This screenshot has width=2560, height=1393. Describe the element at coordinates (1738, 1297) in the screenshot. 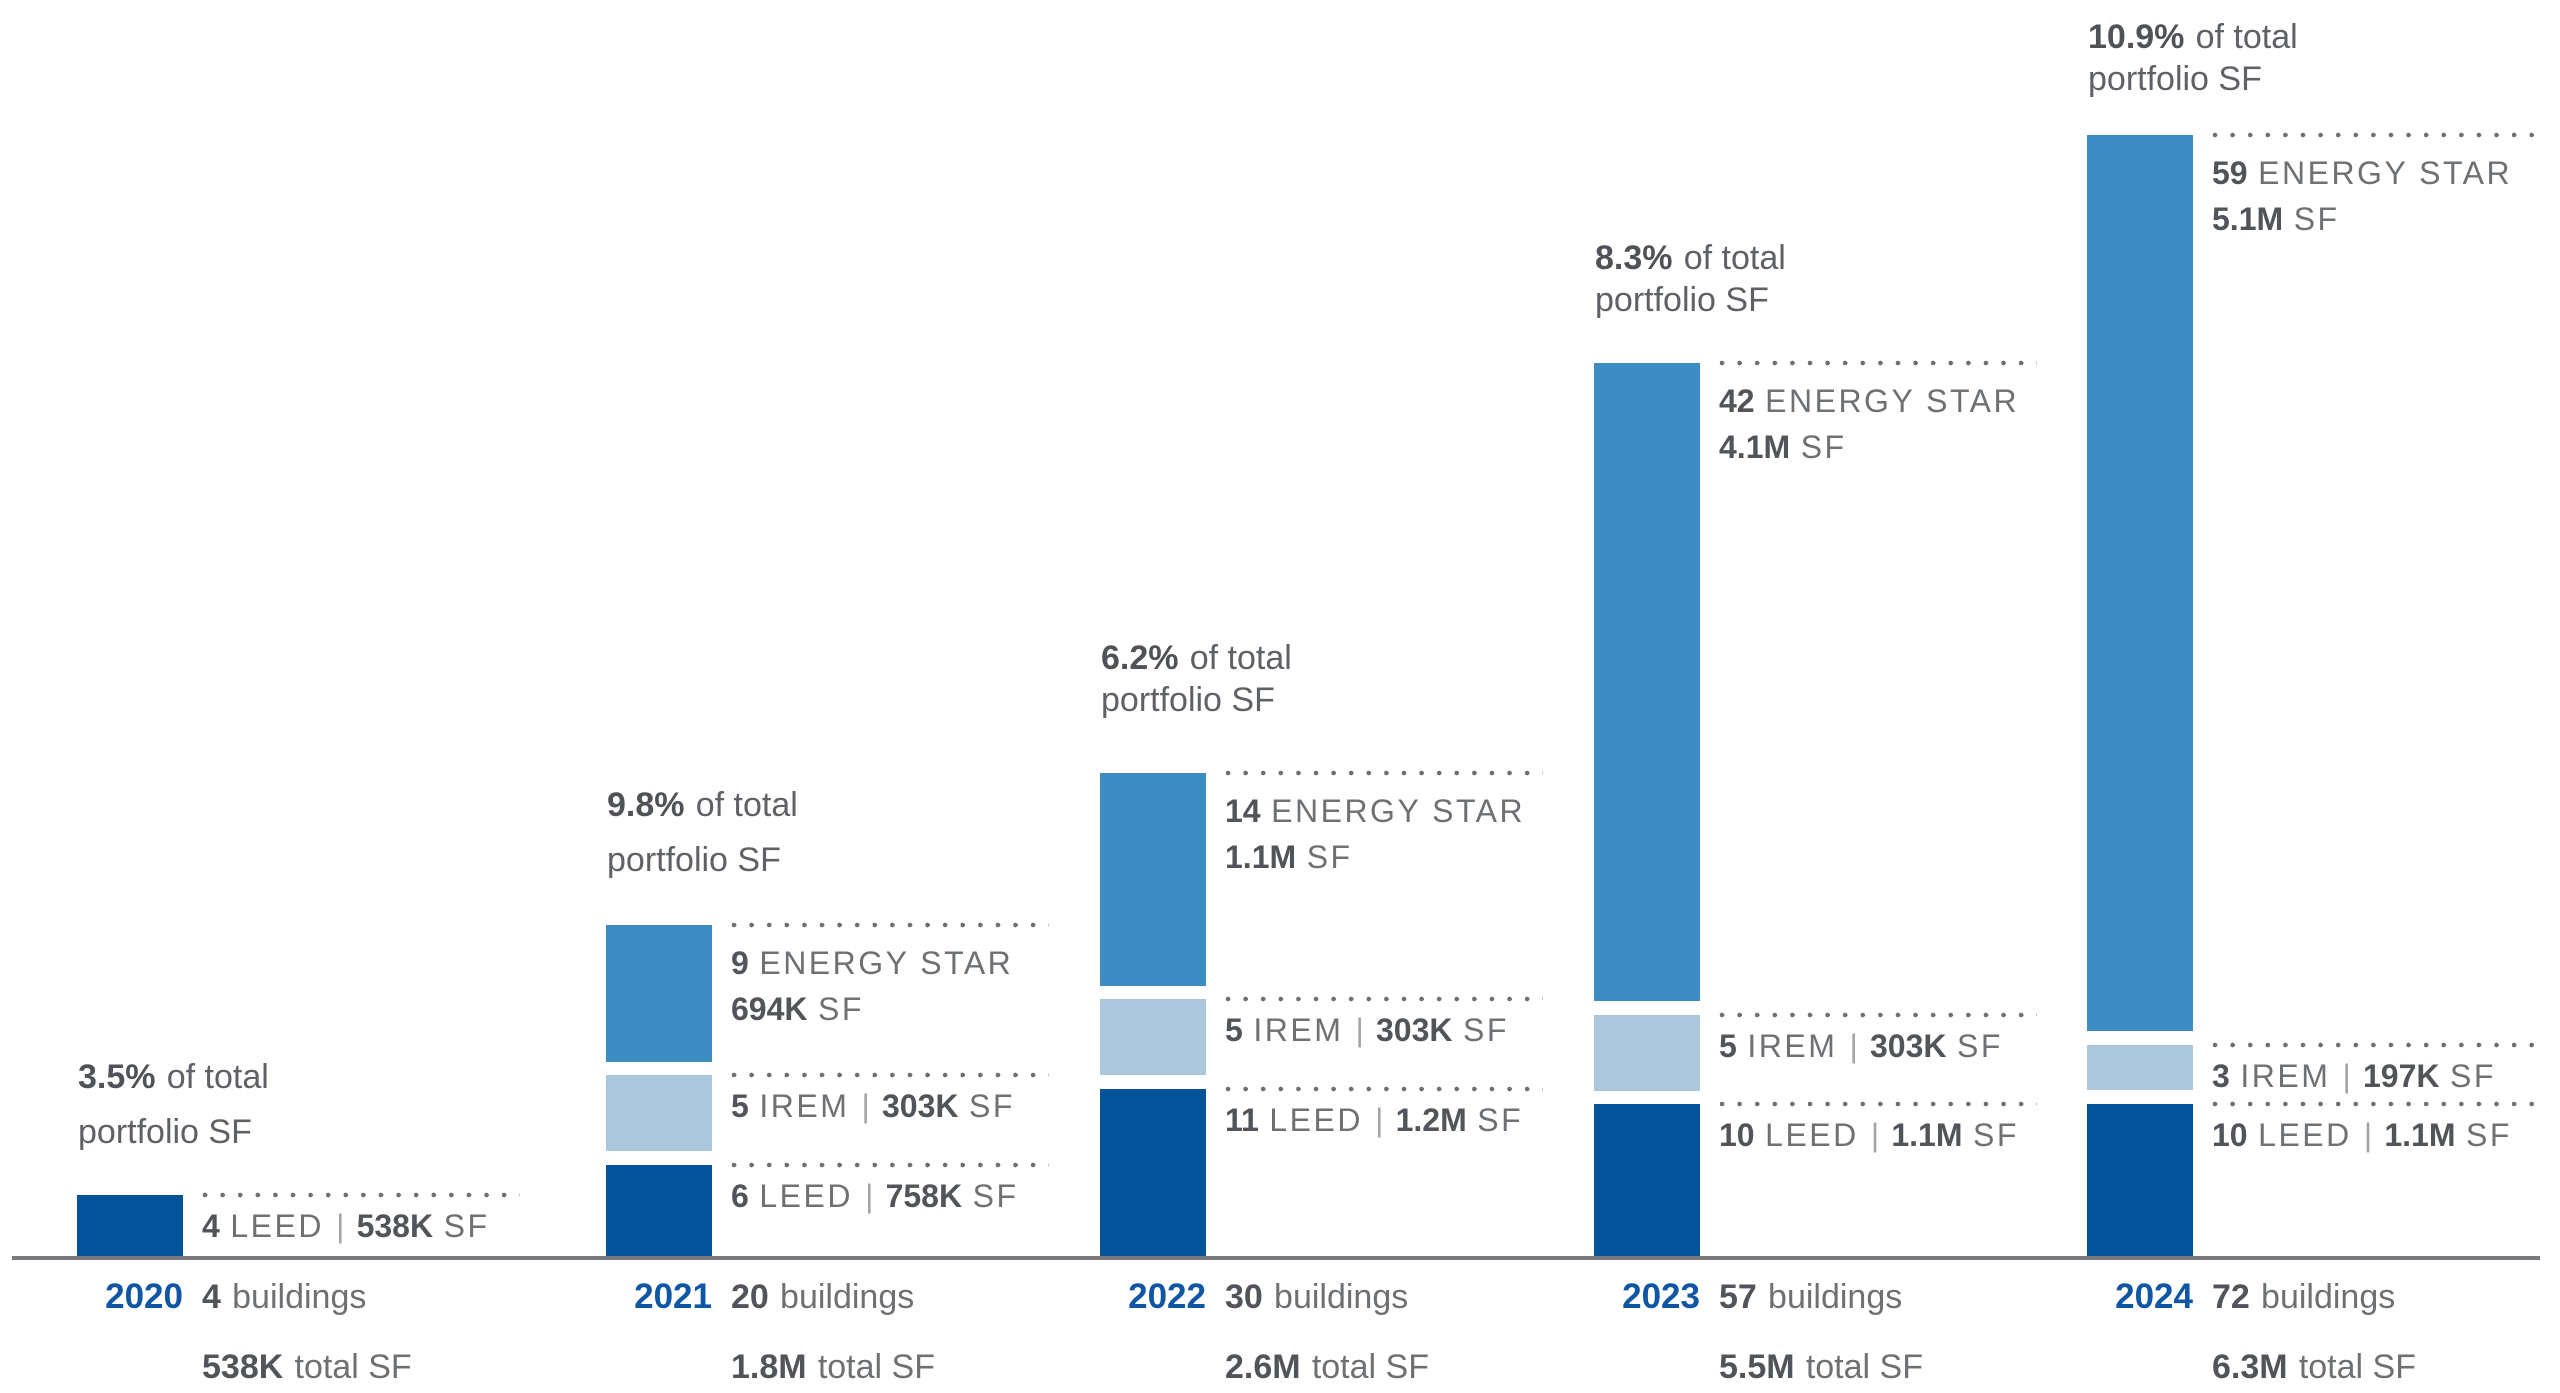

I see `total-buildings-value: 57` at that location.